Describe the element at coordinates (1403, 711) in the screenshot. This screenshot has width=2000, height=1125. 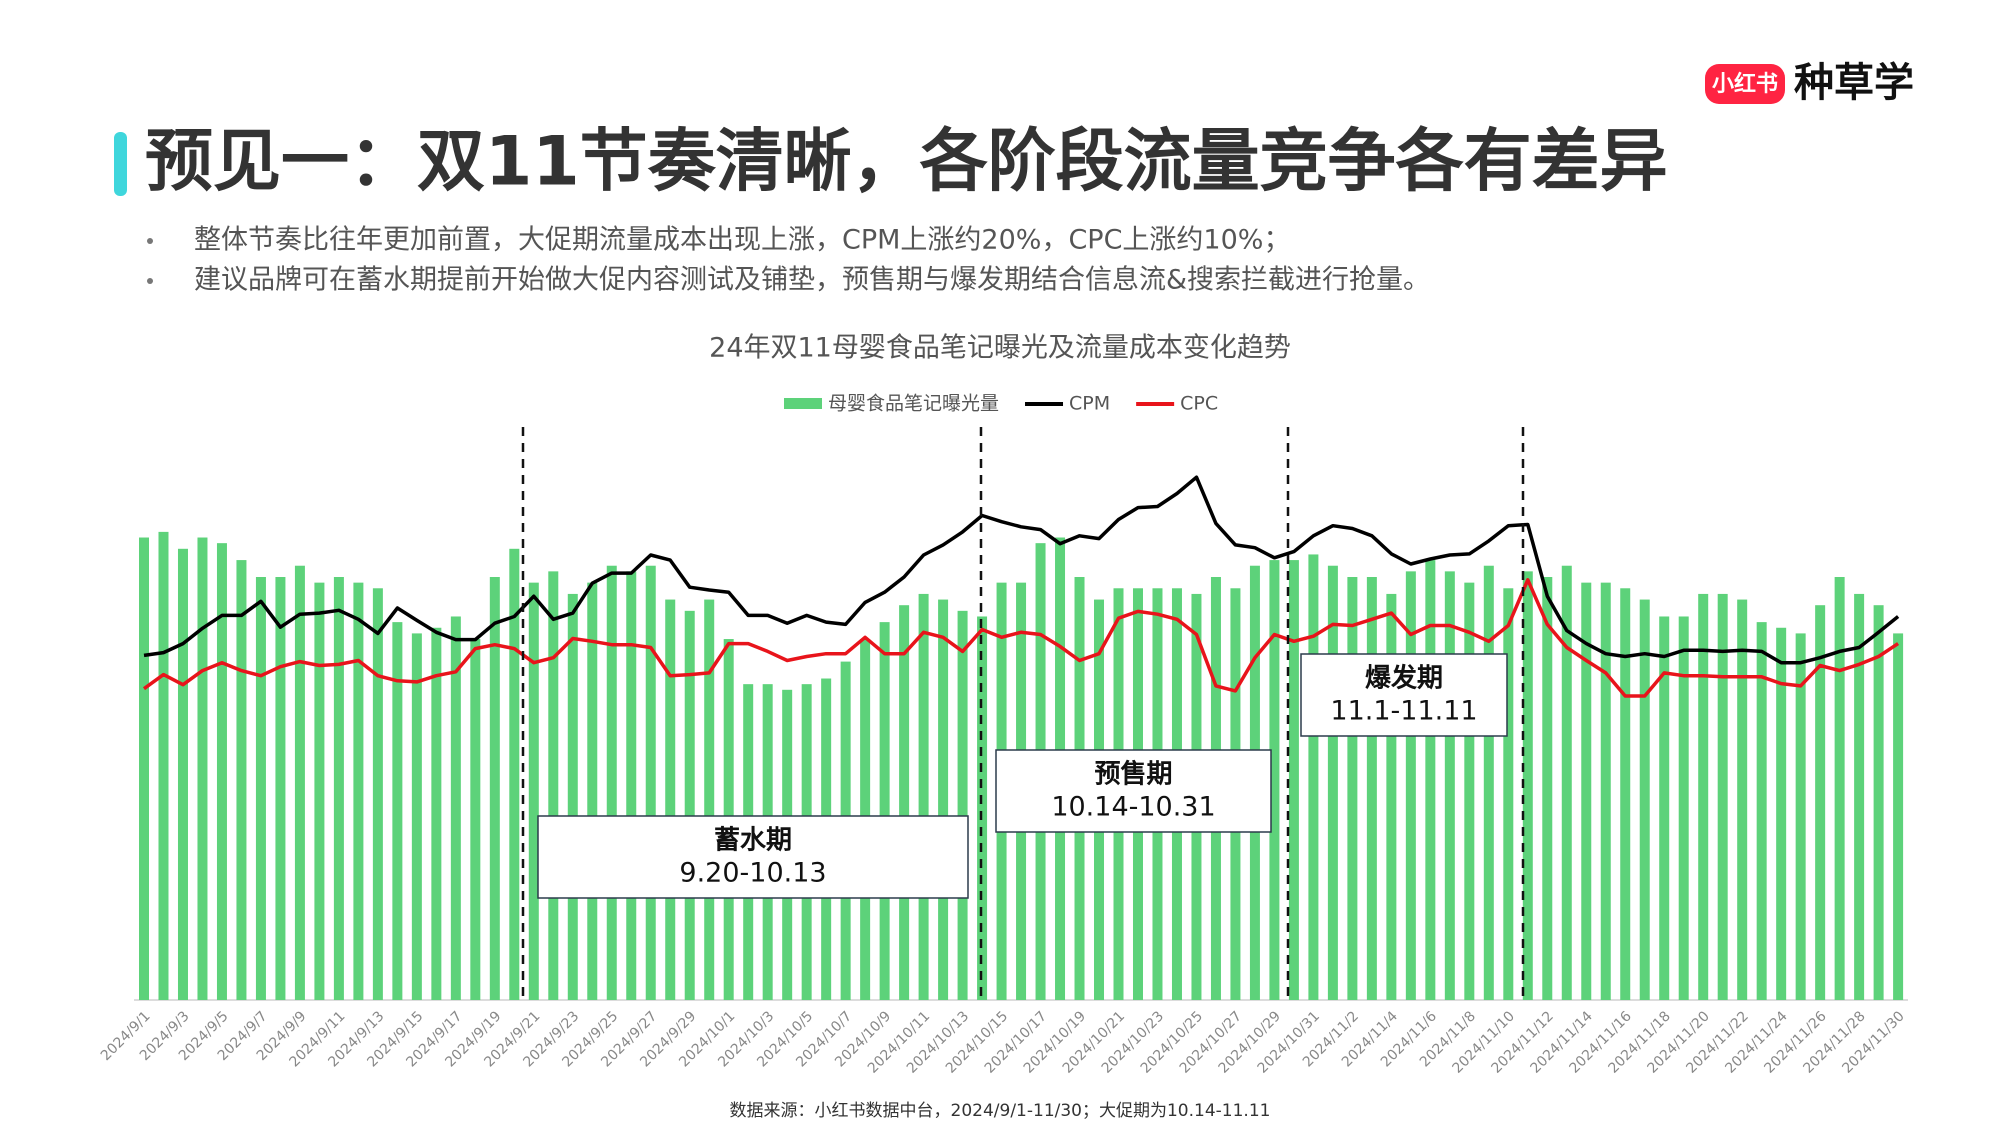
I see `phase-range: 11.1-11.11` at that location.